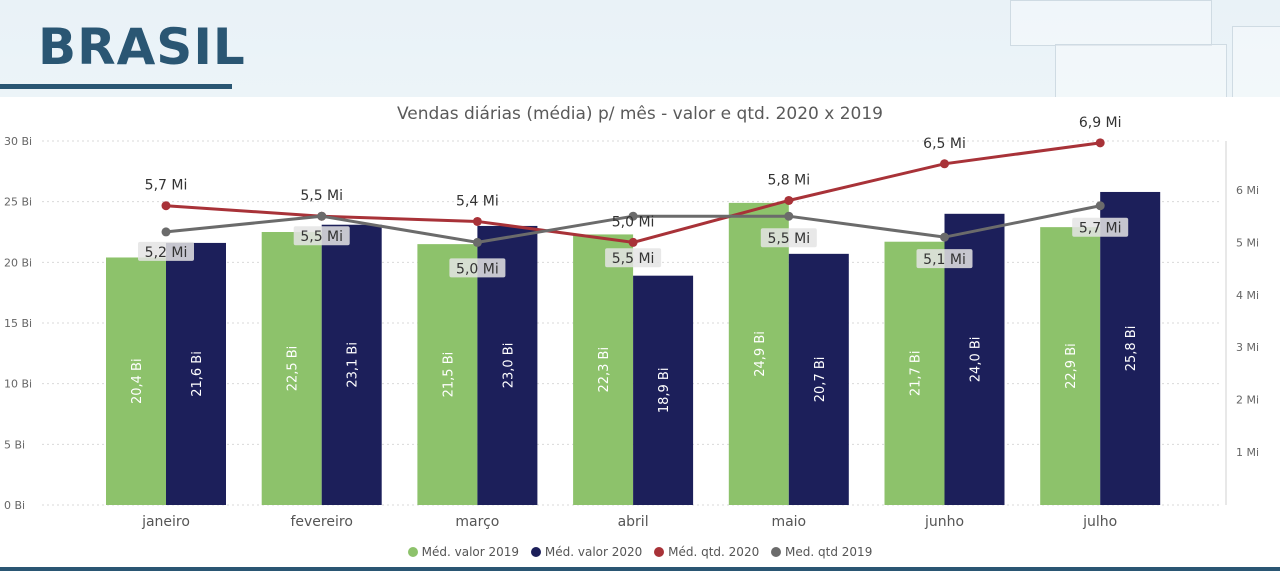  What do you see at coordinates (321, 522) in the screenshot?
I see `x-tick-label: fevereiro` at bounding box center [321, 522].